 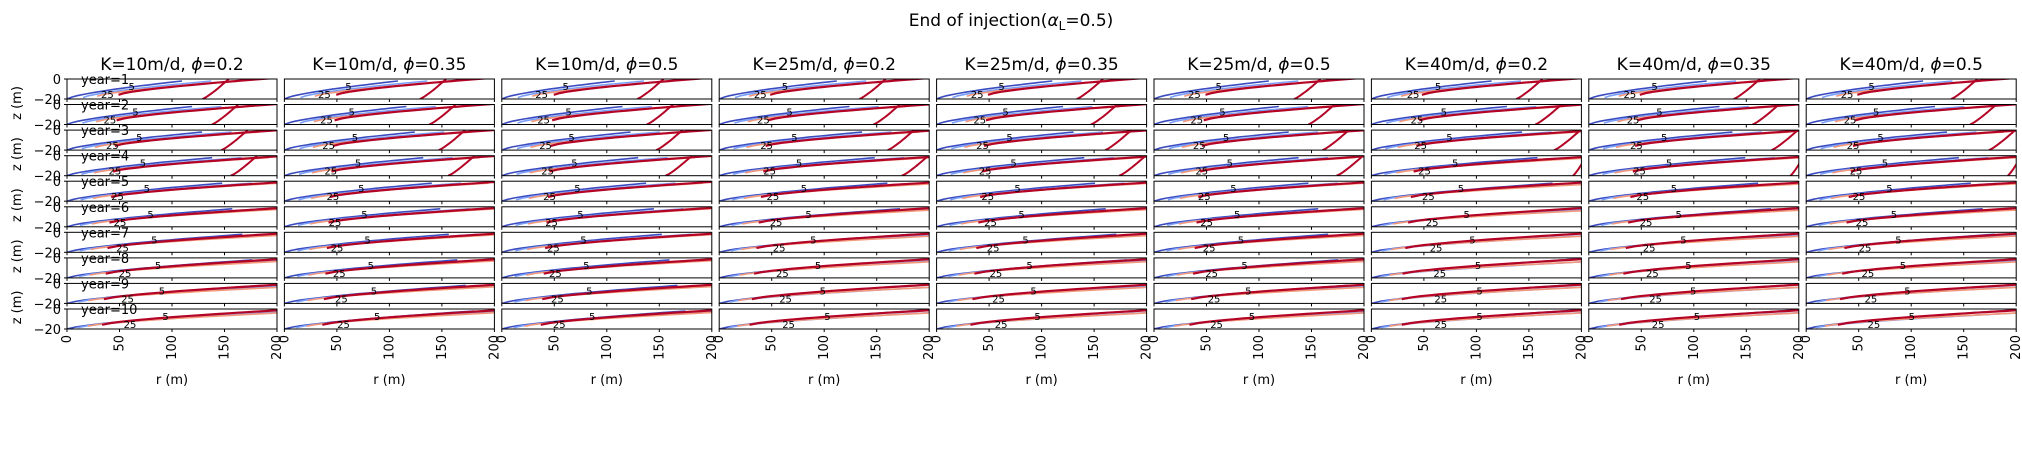 I want to click on column-title: K=40m/d, ϕ=0.35, so click(x=1694, y=65).